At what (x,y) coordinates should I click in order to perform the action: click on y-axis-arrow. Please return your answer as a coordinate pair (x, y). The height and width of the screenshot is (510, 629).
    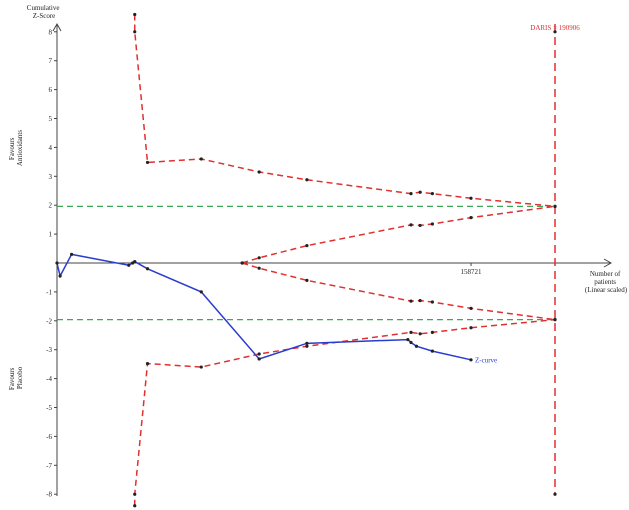
    Looking at the image, I should click on (57, 27).